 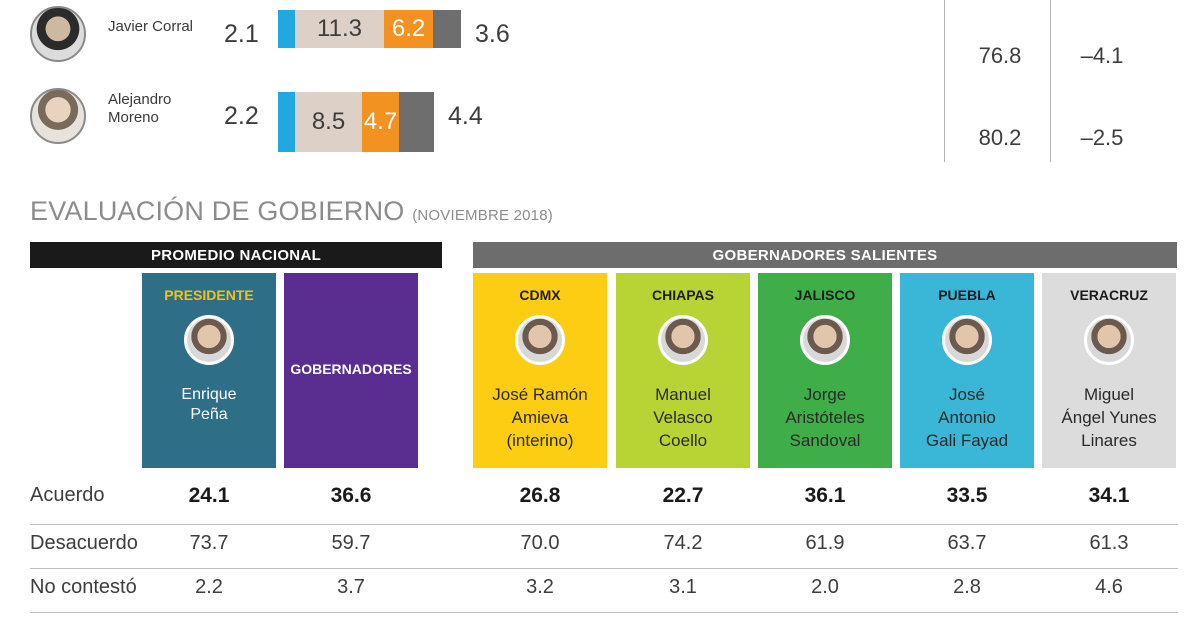 What do you see at coordinates (1109, 295) in the screenshot?
I see `card-label: VERACRUZ` at bounding box center [1109, 295].